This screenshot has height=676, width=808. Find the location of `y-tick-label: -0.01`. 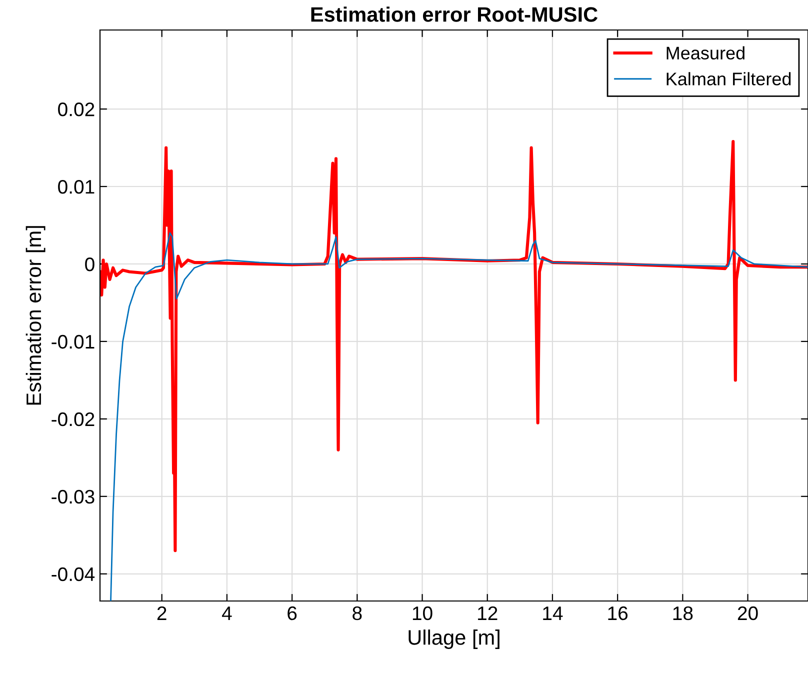

y-tick-label: -0.01 is located at coordinates (73, 341).